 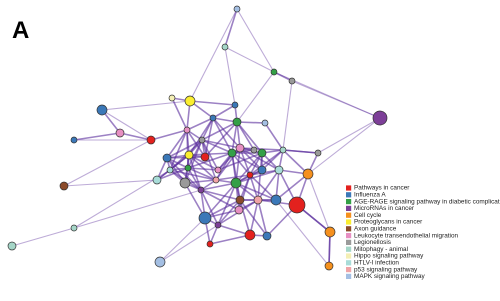 What do you see at coordinates (389, 276) in the screenshot?
I see `legend-label: MAPK signaling pathway` at bounding box center [389, 276].